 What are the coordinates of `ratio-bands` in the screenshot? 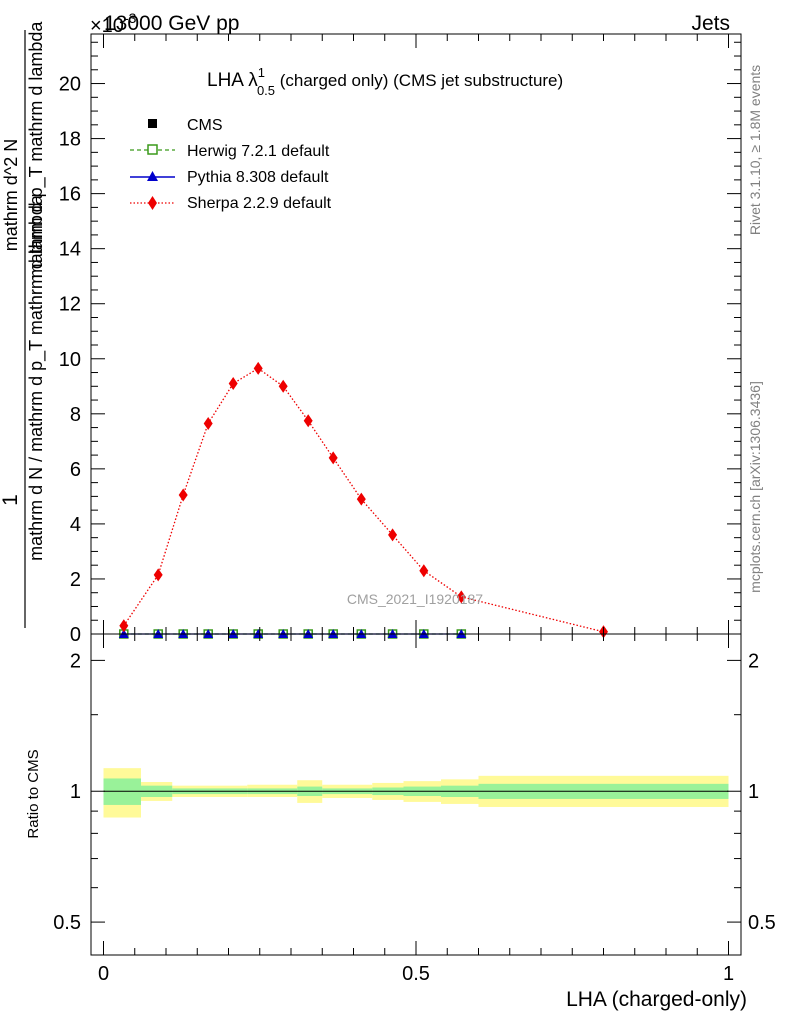 It's located at (416, 793).